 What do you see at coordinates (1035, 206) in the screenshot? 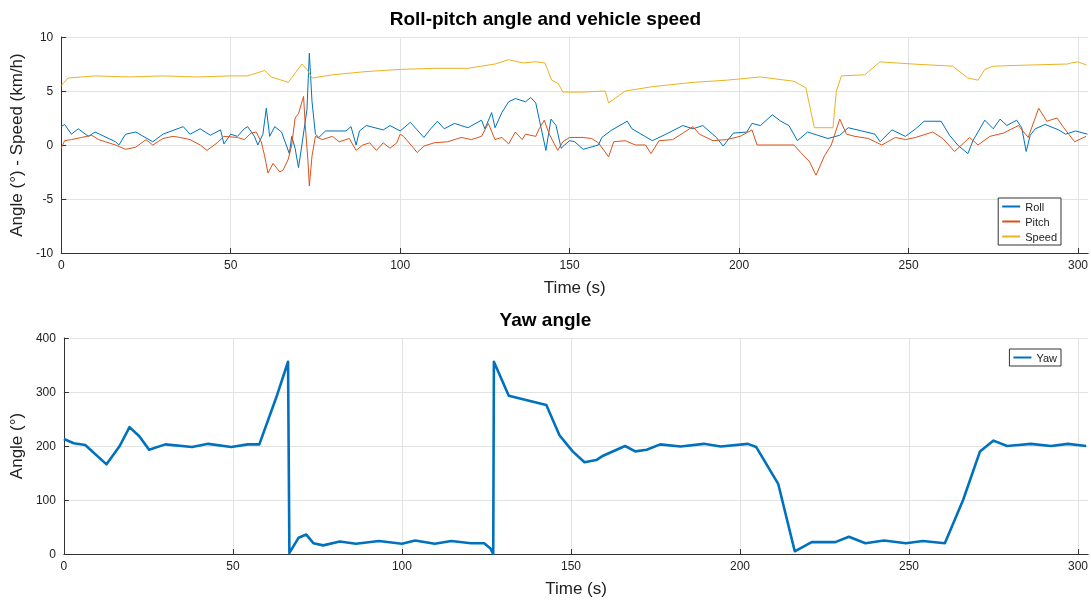
I see `legend-label: Roll` at bounding box center [1035, 206].